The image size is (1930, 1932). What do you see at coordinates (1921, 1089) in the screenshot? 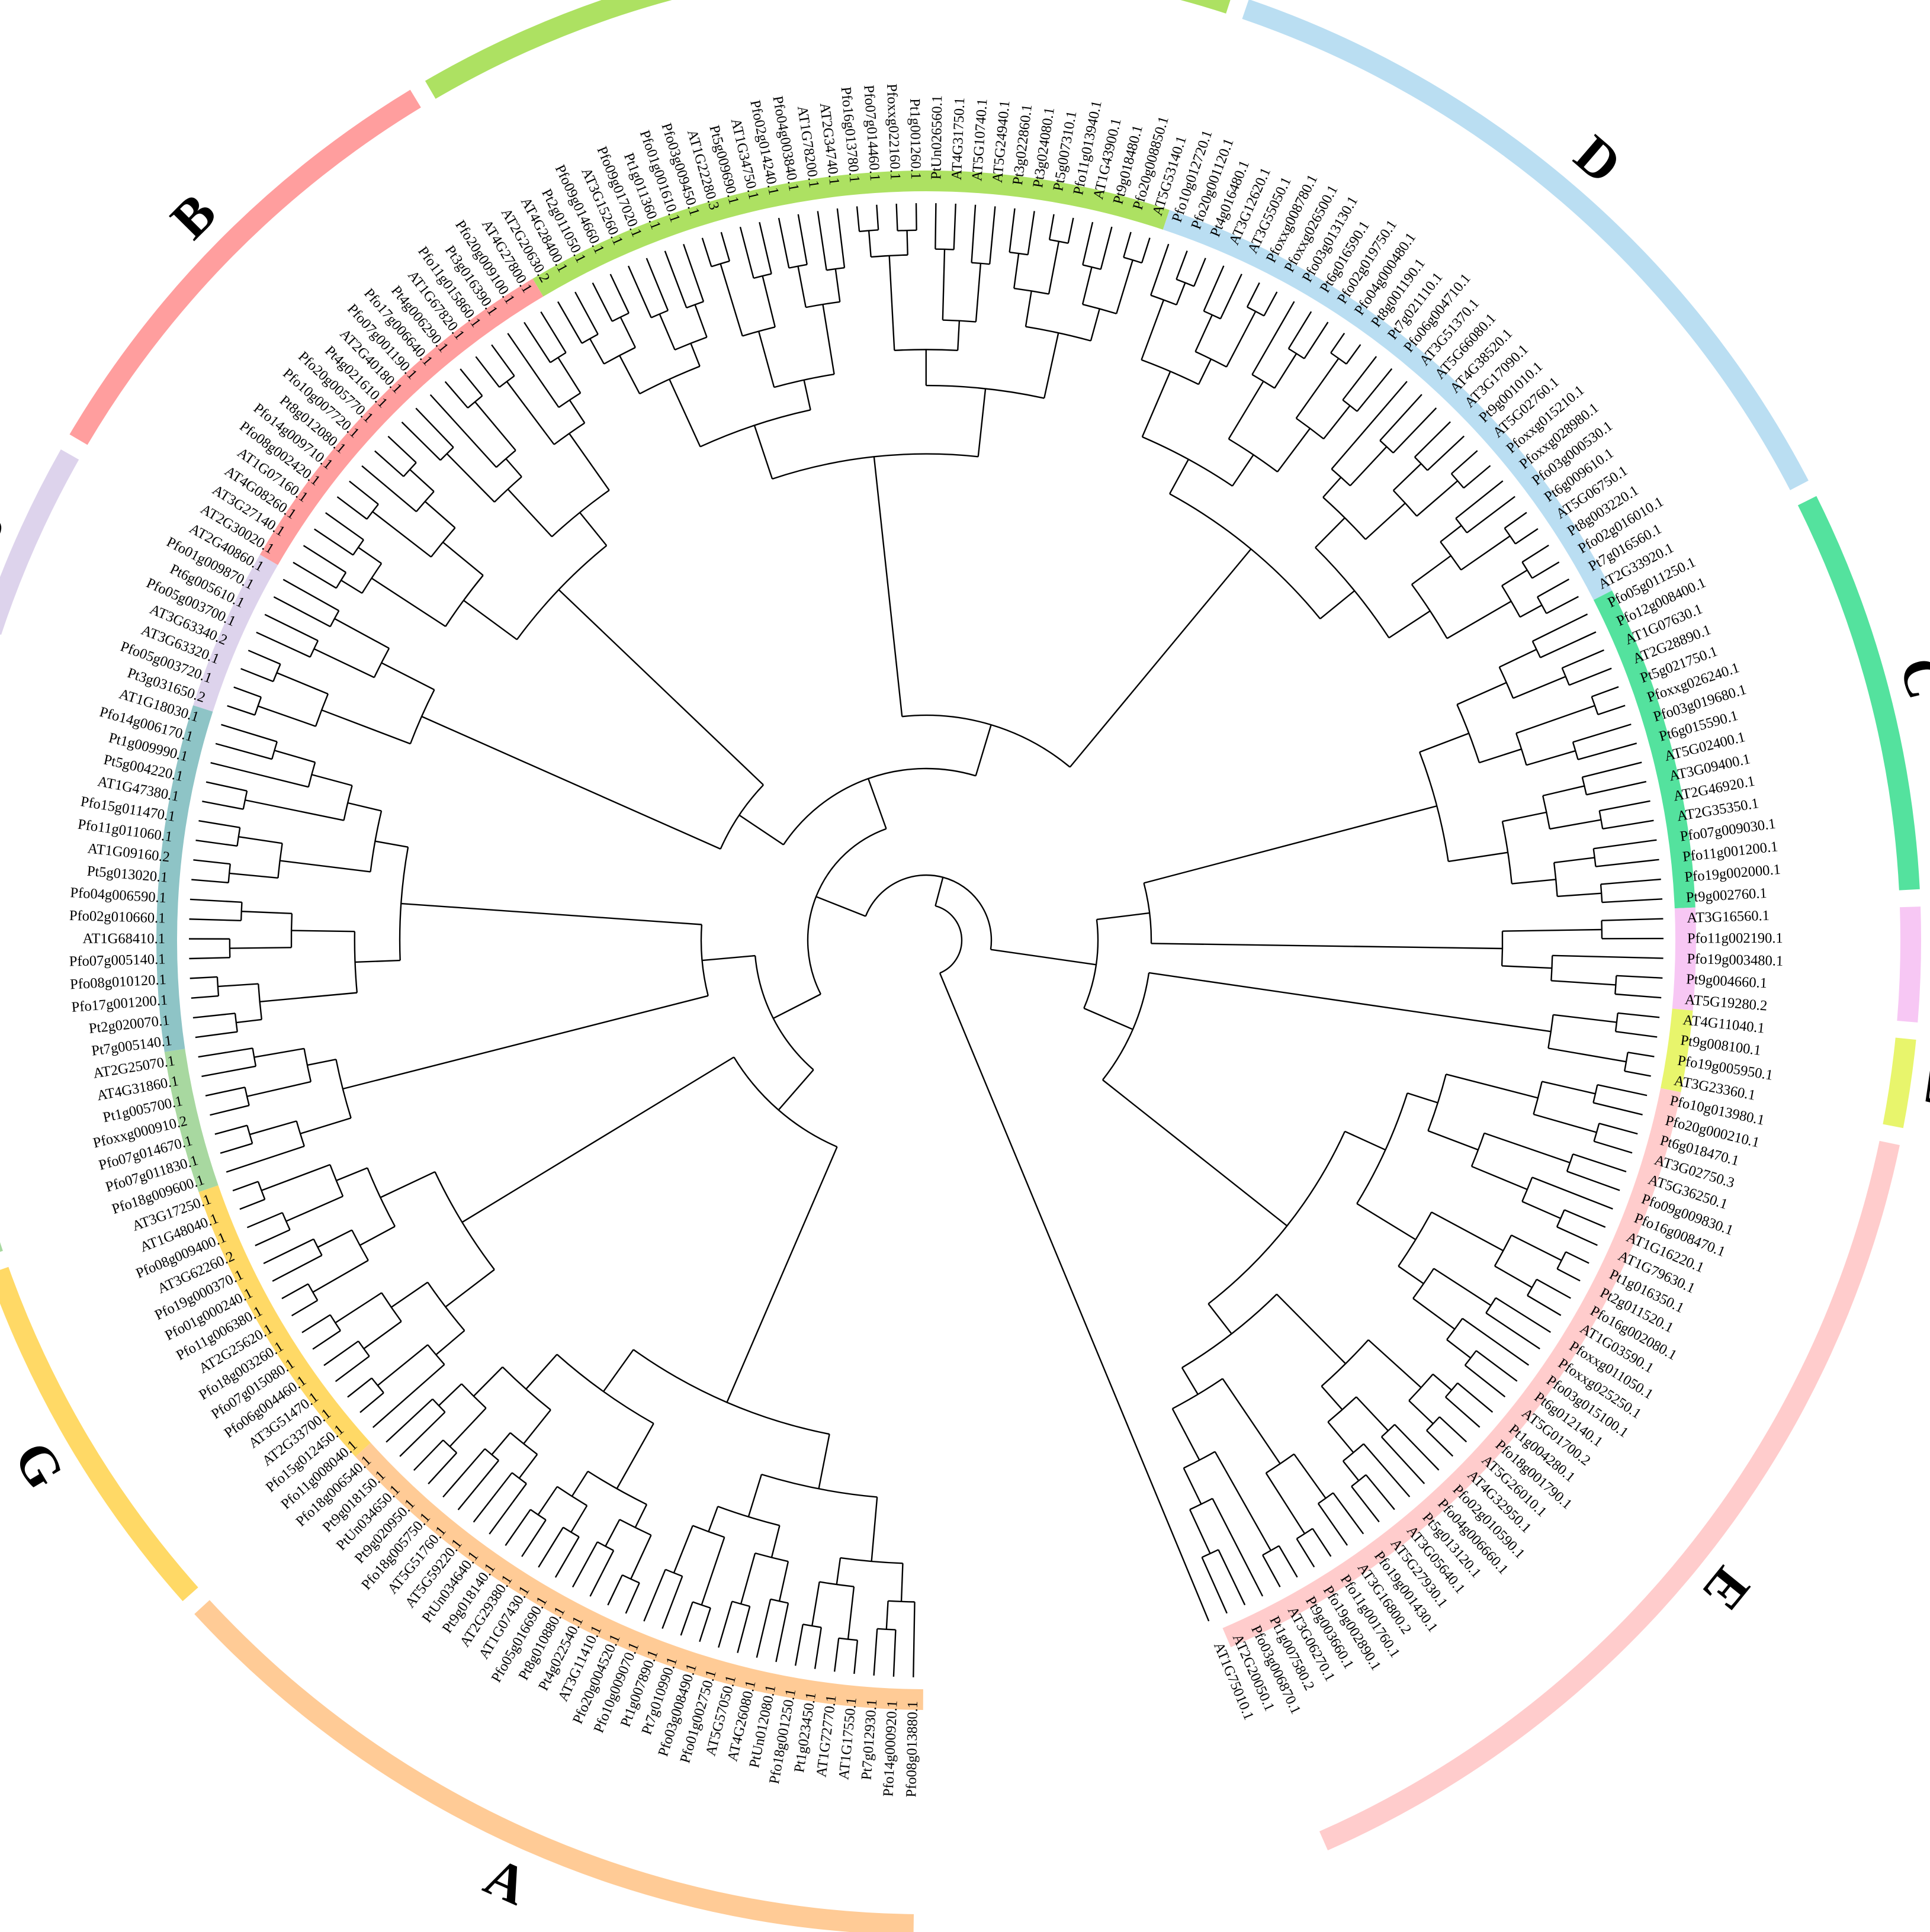
I see `group-letter-l: L` at bounding box center [1921, 1089].